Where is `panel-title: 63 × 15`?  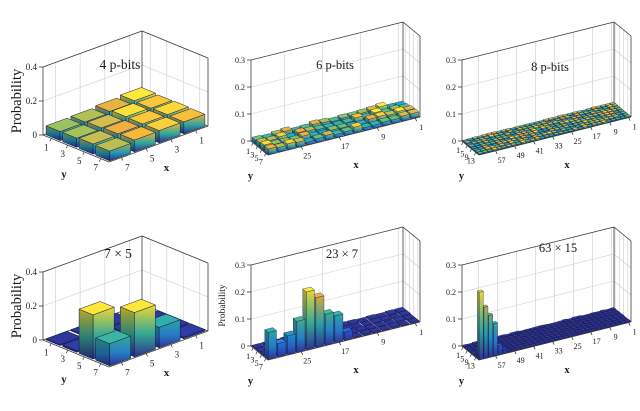 panel-title: 63 × 15 is located at coordinates (558, 248).